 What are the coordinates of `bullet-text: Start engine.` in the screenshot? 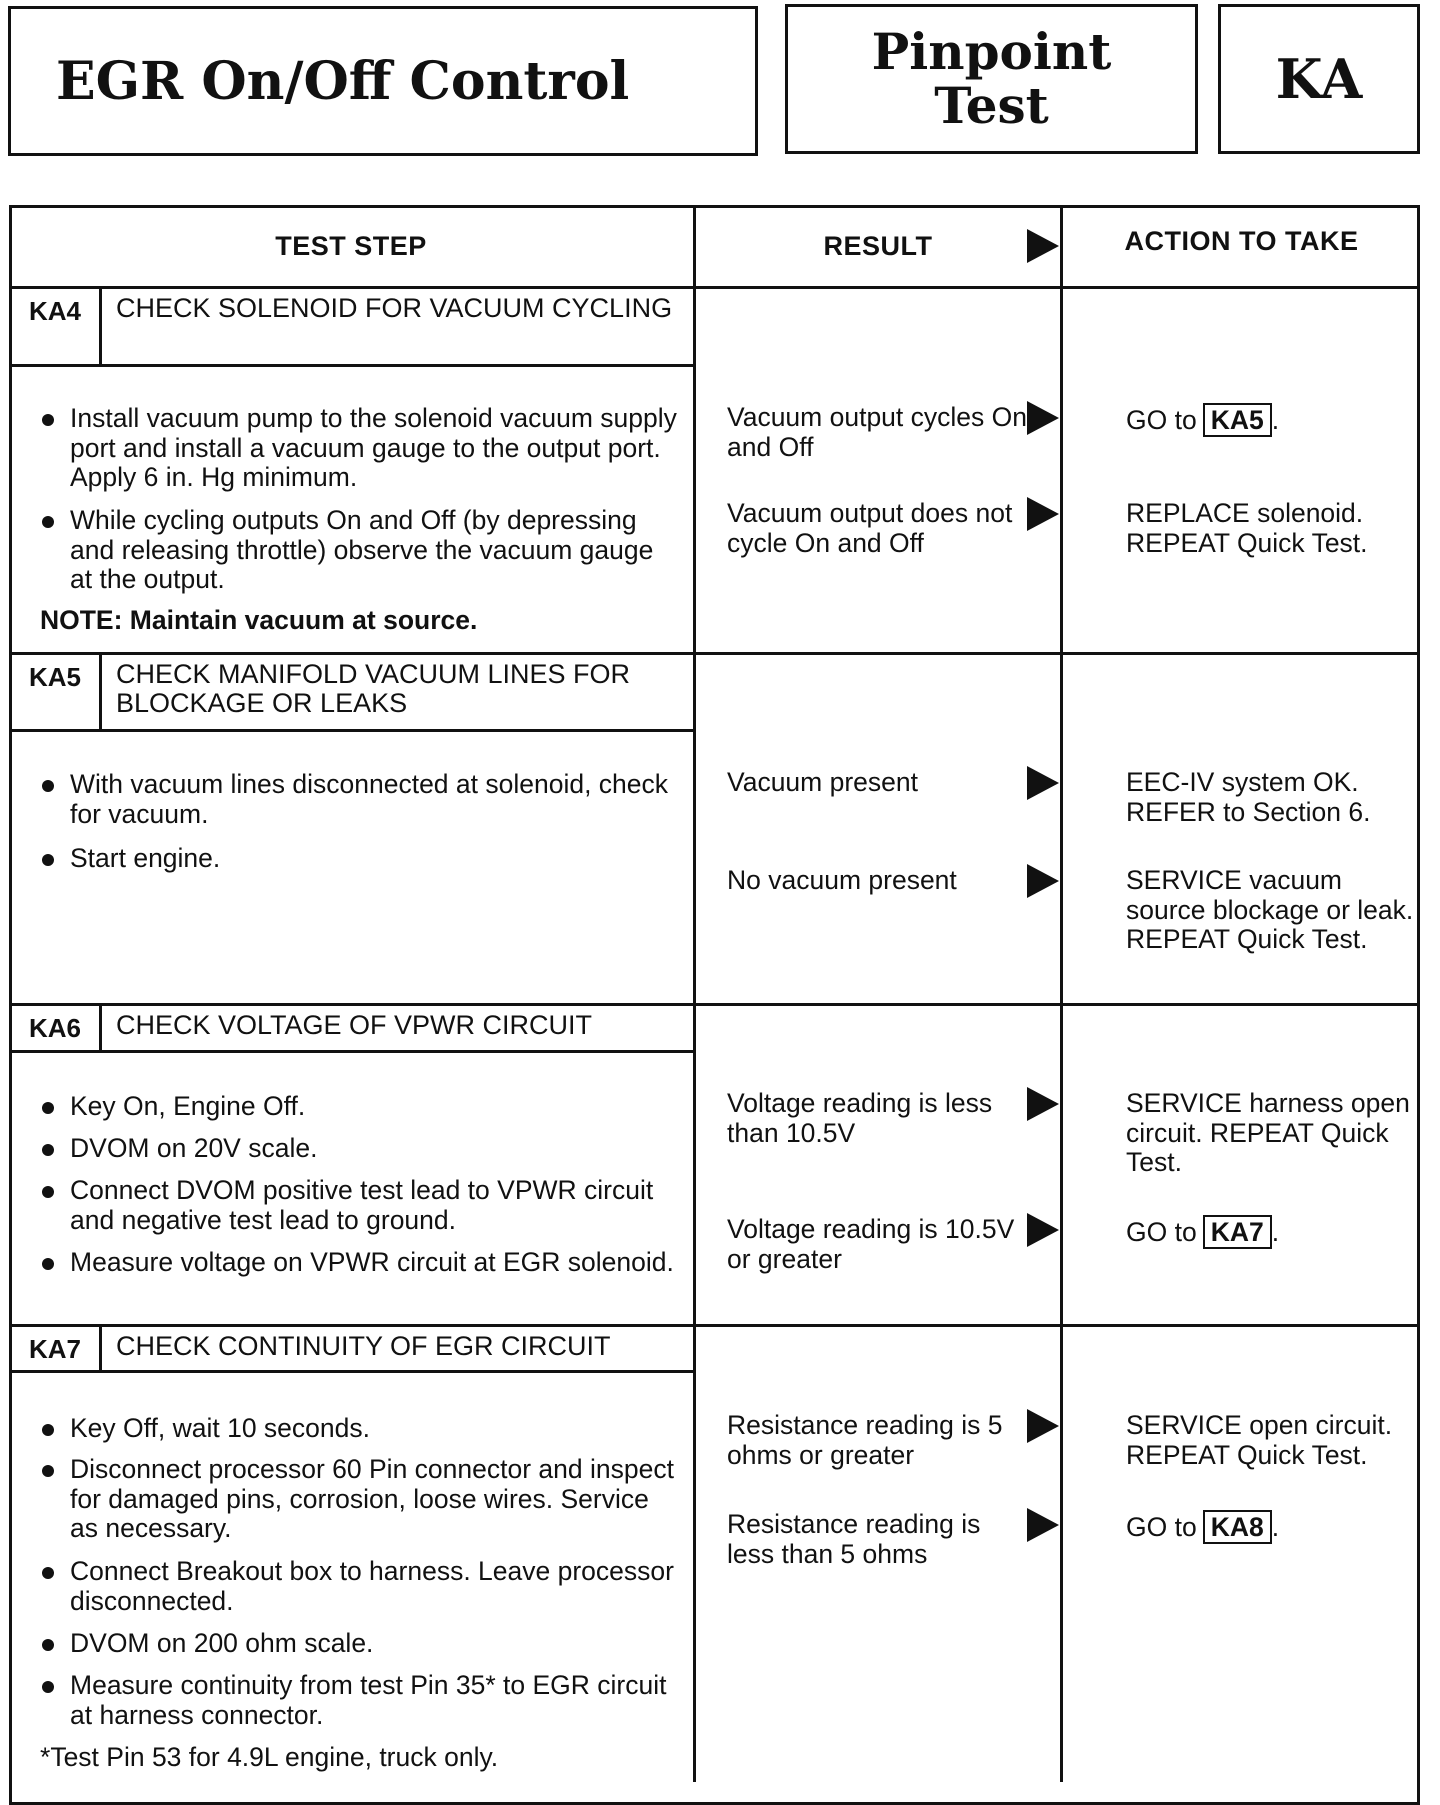 It's located at (145, 858).